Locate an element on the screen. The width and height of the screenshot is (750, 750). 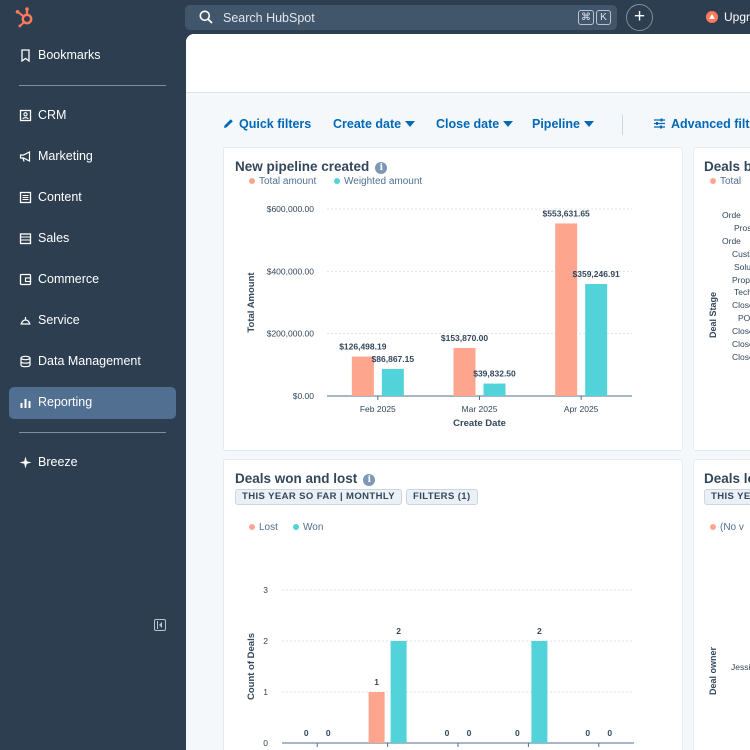
quick-filters-button: Quick filters is located at coordinates (267, 124).